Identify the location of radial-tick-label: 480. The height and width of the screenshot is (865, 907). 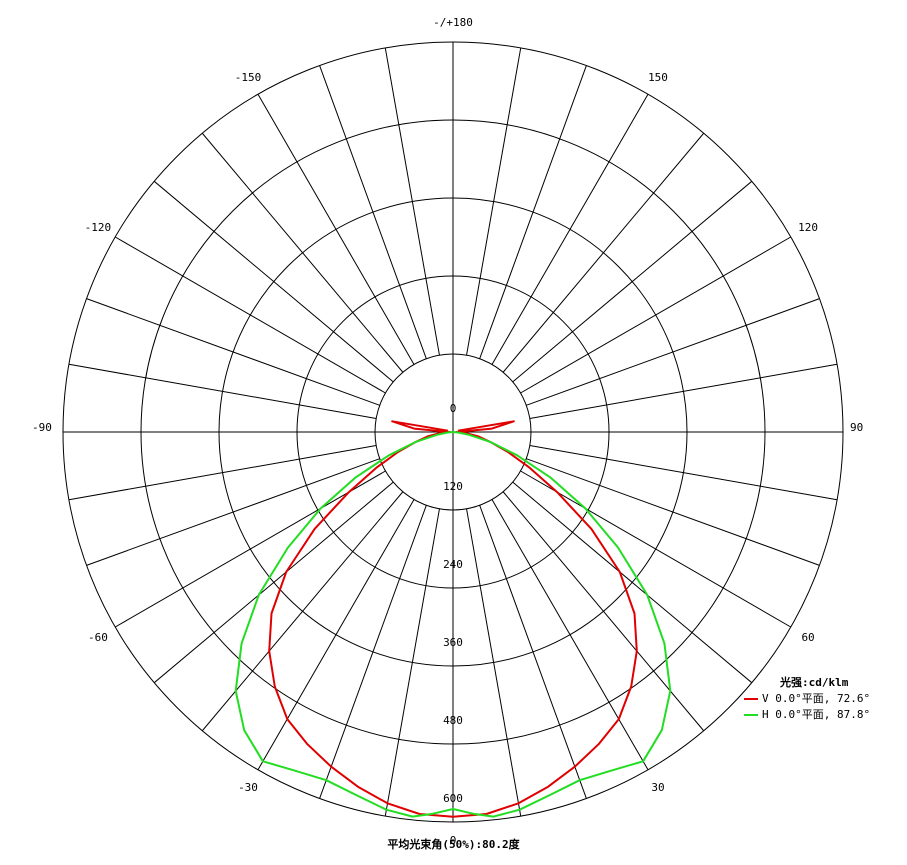
(453, 720).